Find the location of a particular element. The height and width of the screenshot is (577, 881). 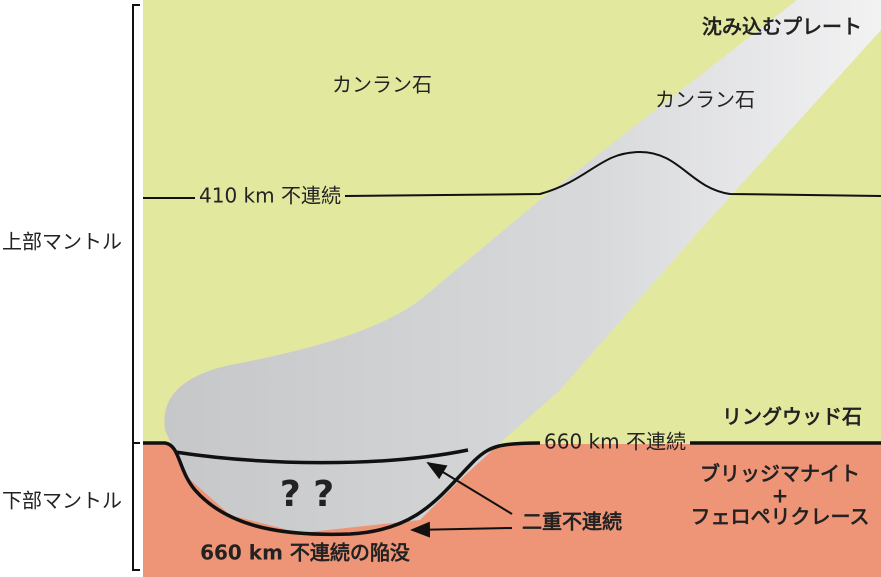

label: リングウッド石 is located at coordinates (792, 417).